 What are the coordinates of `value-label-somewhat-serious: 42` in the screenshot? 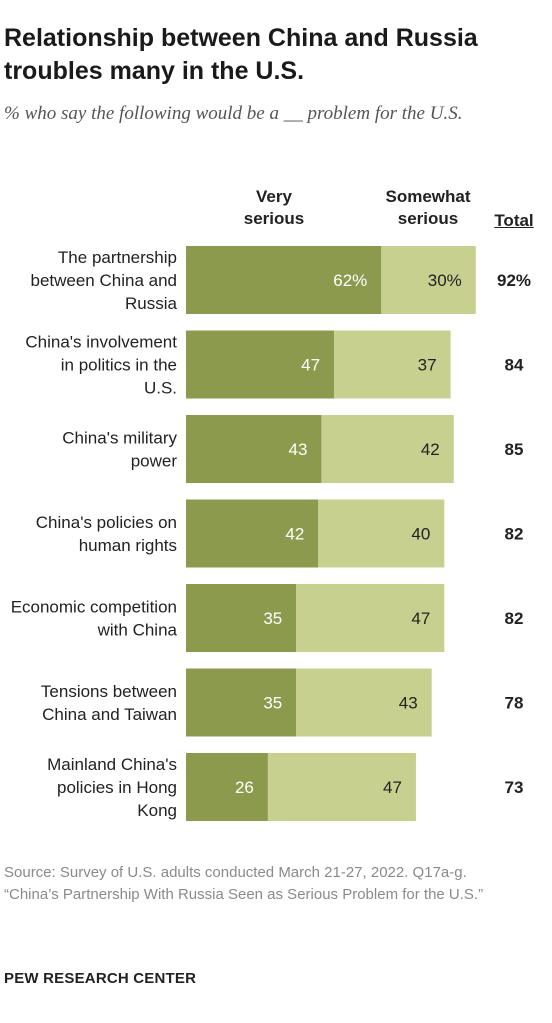 It's located at (430, 449).